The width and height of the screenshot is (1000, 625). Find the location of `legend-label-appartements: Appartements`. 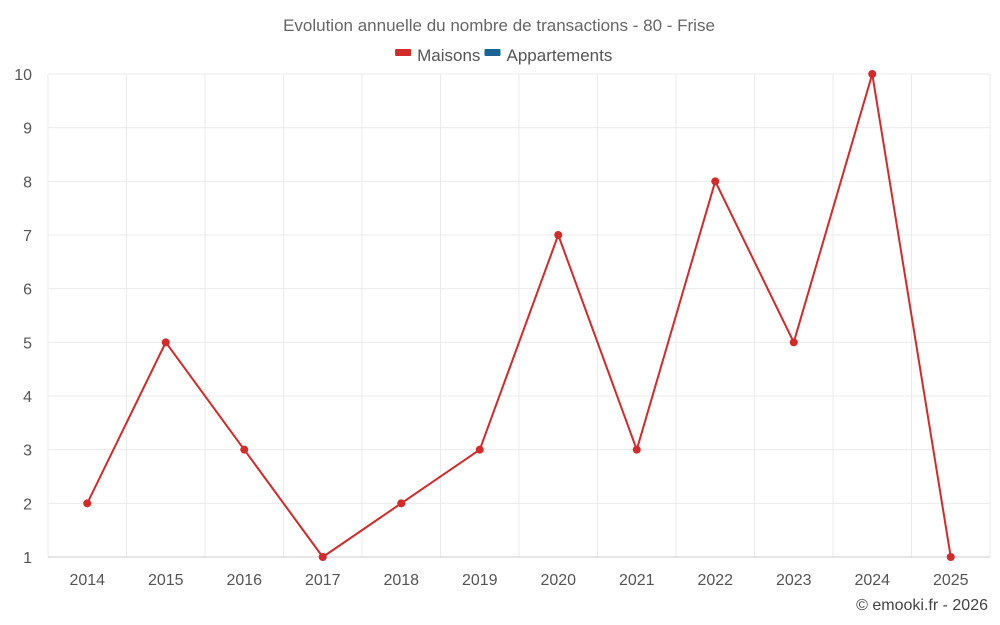

legend-label-appartements: Appartements is located at coordinates (560, 55).